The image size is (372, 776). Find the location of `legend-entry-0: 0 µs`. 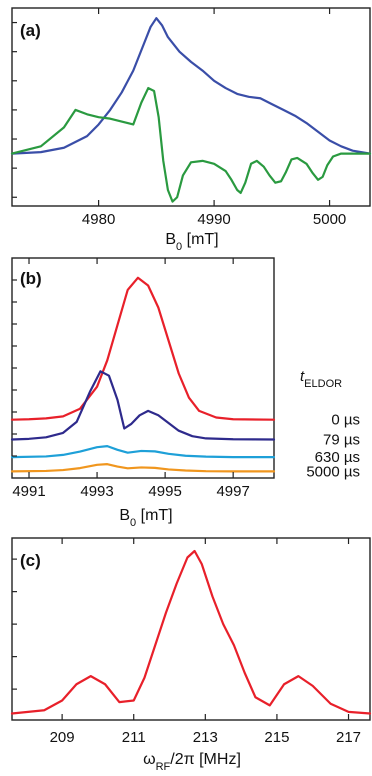

legend-entry-0: 0 µs is located at coordinates (345, 420).